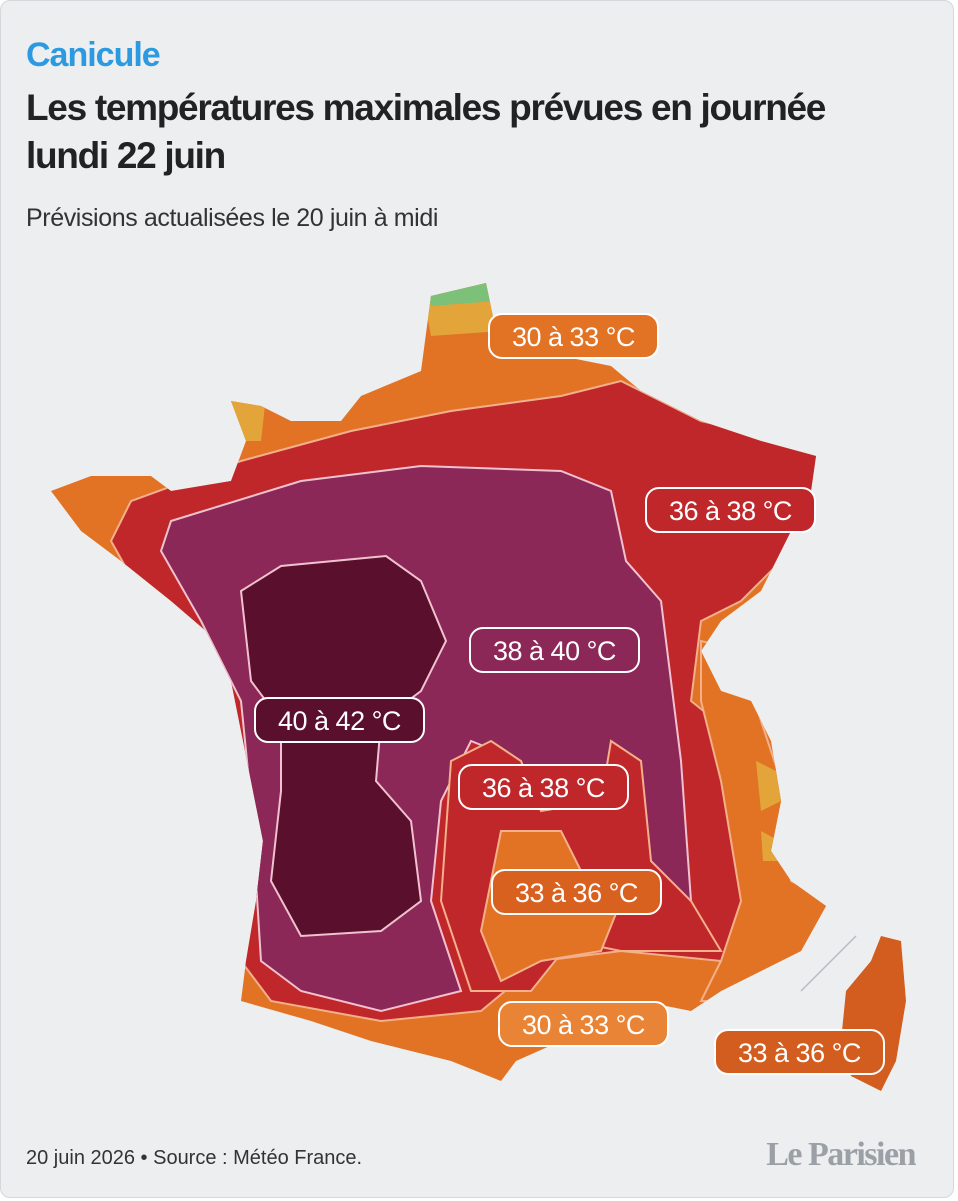  What do you see at coordinates (841, 1154) in the screenshot?
I see `brand: Le Parisien` at bounding box center [841, 1154].